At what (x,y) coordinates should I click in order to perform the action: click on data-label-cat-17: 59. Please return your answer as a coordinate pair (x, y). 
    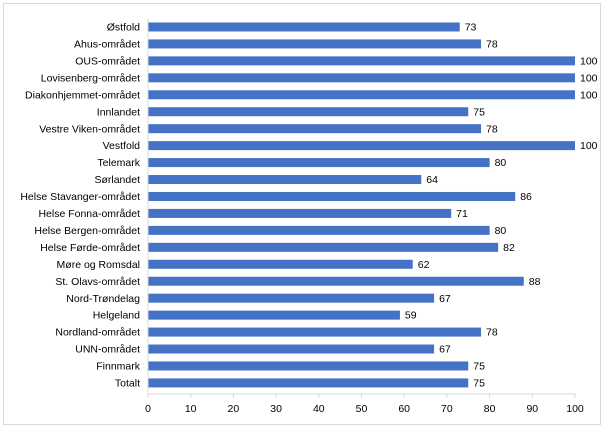
    Looking at the image, I should click on (411, 316).